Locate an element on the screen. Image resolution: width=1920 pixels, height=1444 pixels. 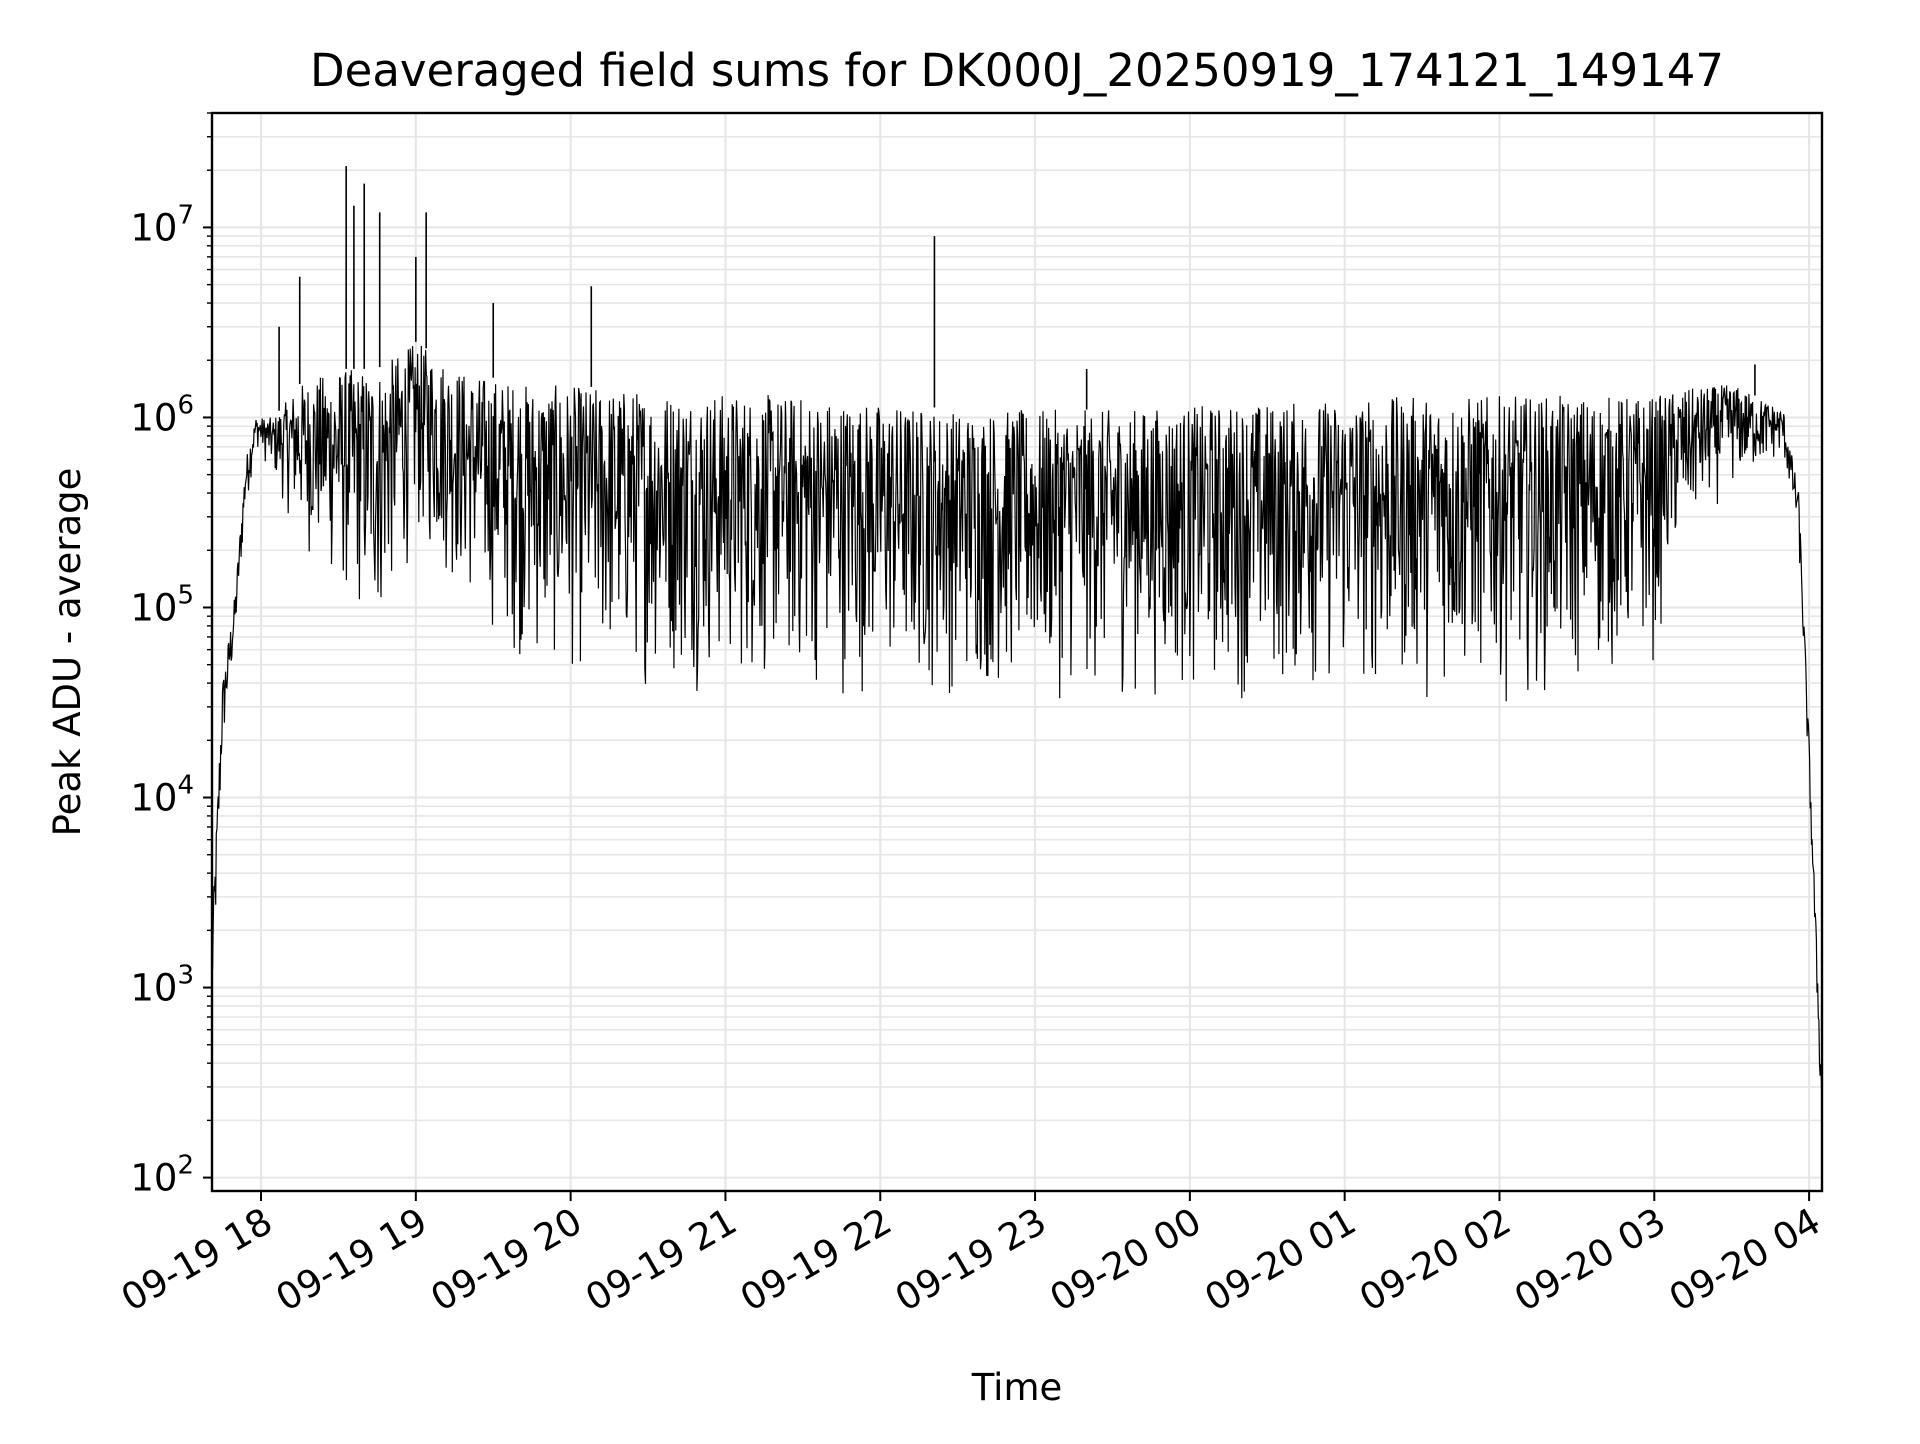
y-tick-label-exponent: 5 is located at coordinates (185, 595).